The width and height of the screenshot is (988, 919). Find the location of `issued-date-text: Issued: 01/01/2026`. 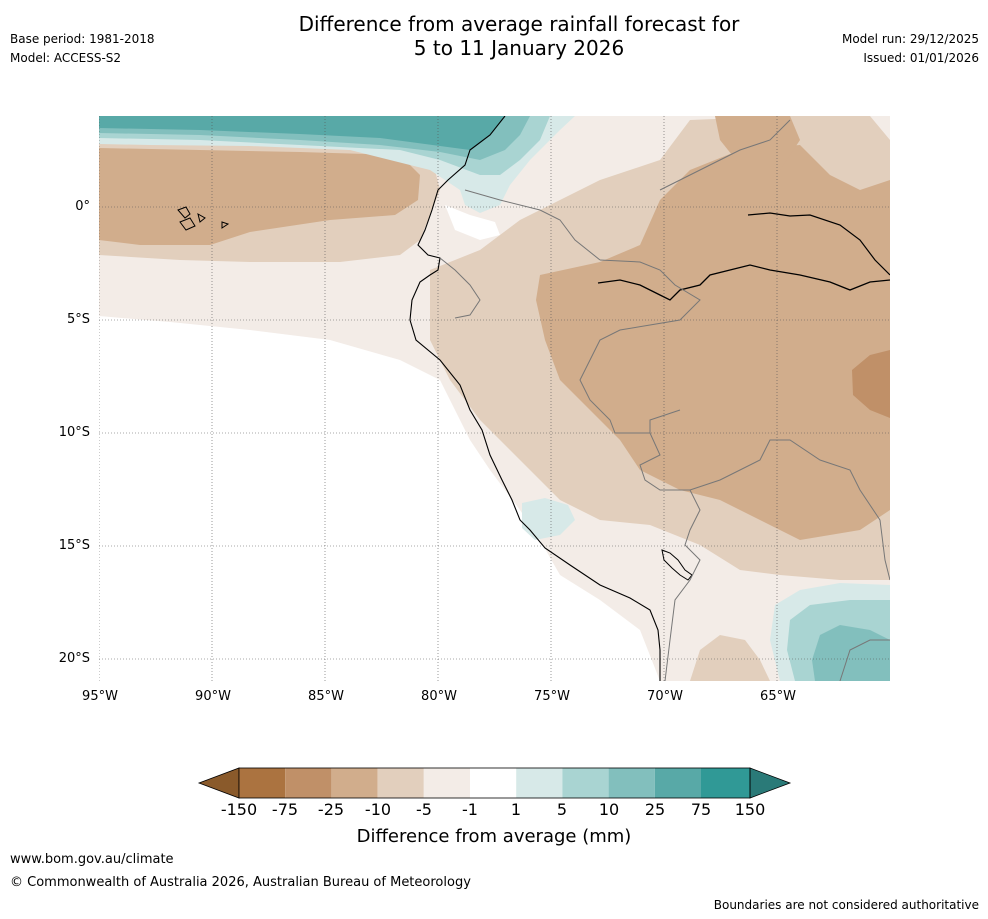

issued-date-text: Issued: 01/01/2026 is located at coordinates (921, 58).